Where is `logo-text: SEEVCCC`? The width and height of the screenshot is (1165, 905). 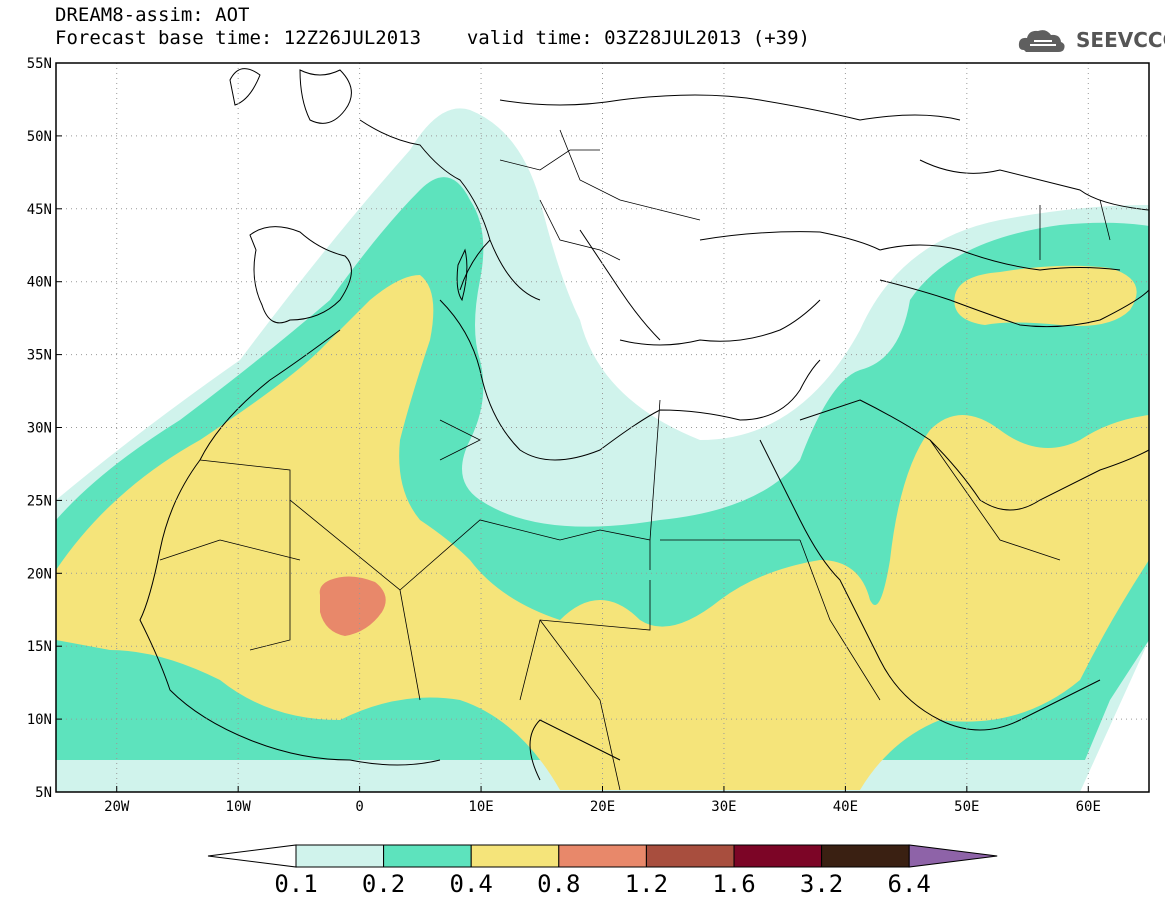
logo-text: SEEVCCC is located at coordinates (1120, 40).